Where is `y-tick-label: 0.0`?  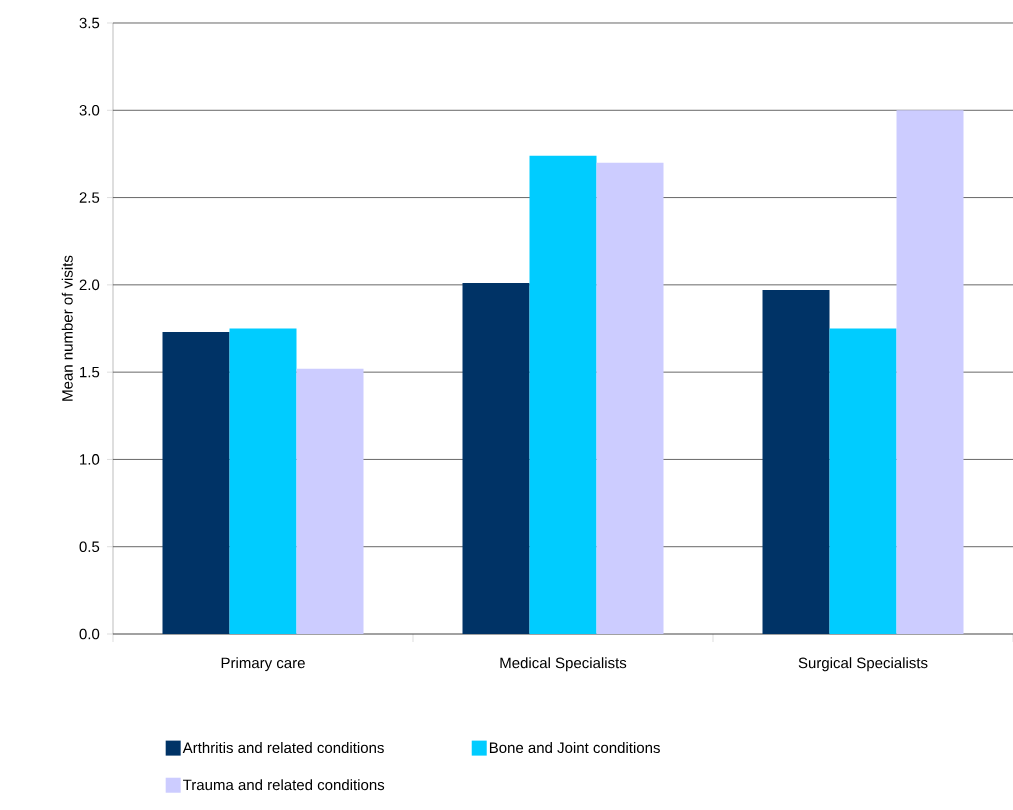
y-tick-label: 0.0 is located at coordinates (89, 634).